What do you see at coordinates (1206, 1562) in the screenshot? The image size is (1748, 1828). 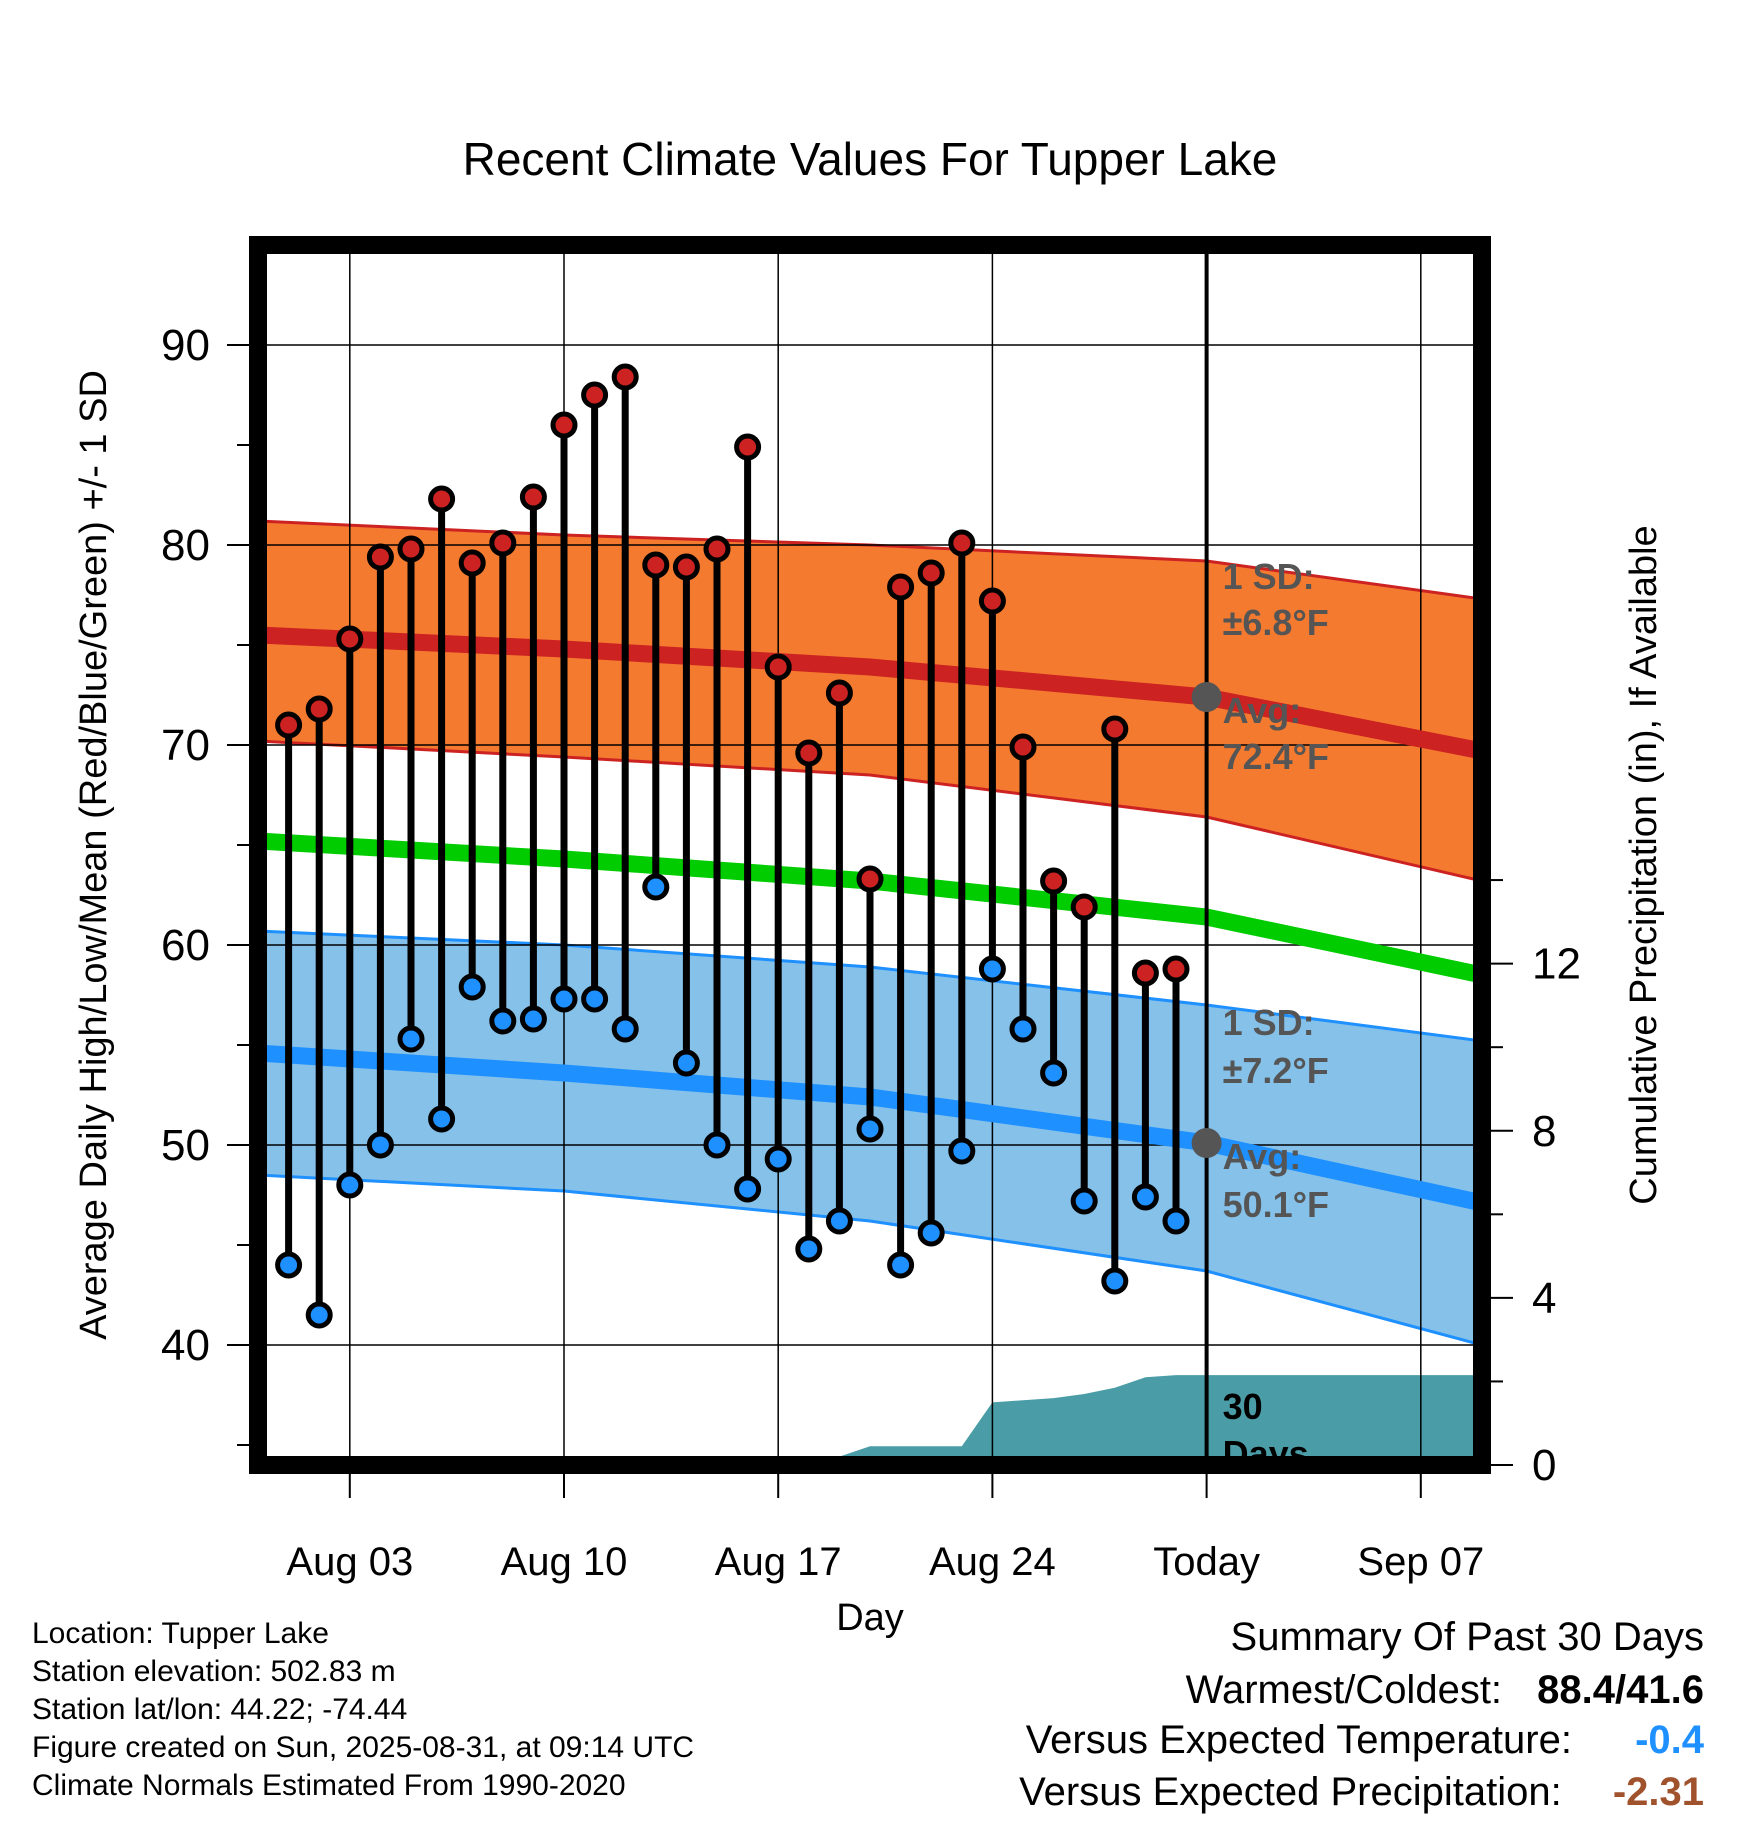 I see `x-tick-label: Today` at bounding box center [1206, 1562].